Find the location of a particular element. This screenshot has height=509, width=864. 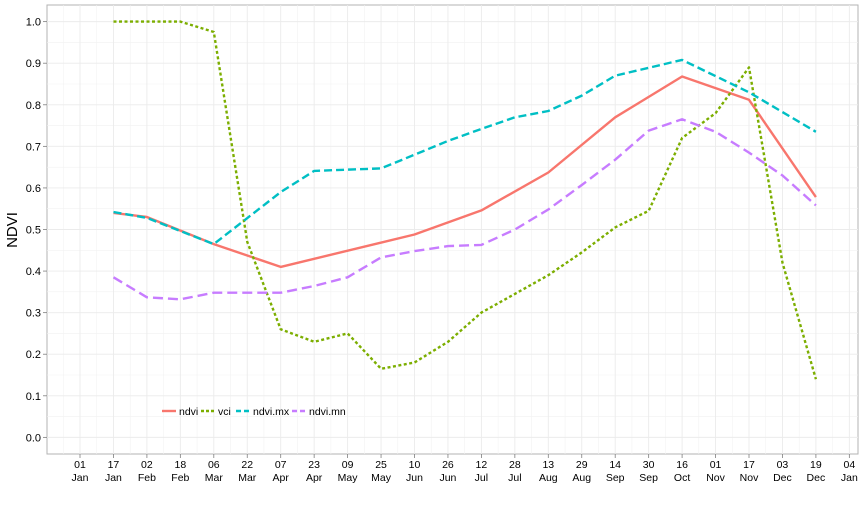

x-tick-label-day: 23 is located at coordinates (314, 465).